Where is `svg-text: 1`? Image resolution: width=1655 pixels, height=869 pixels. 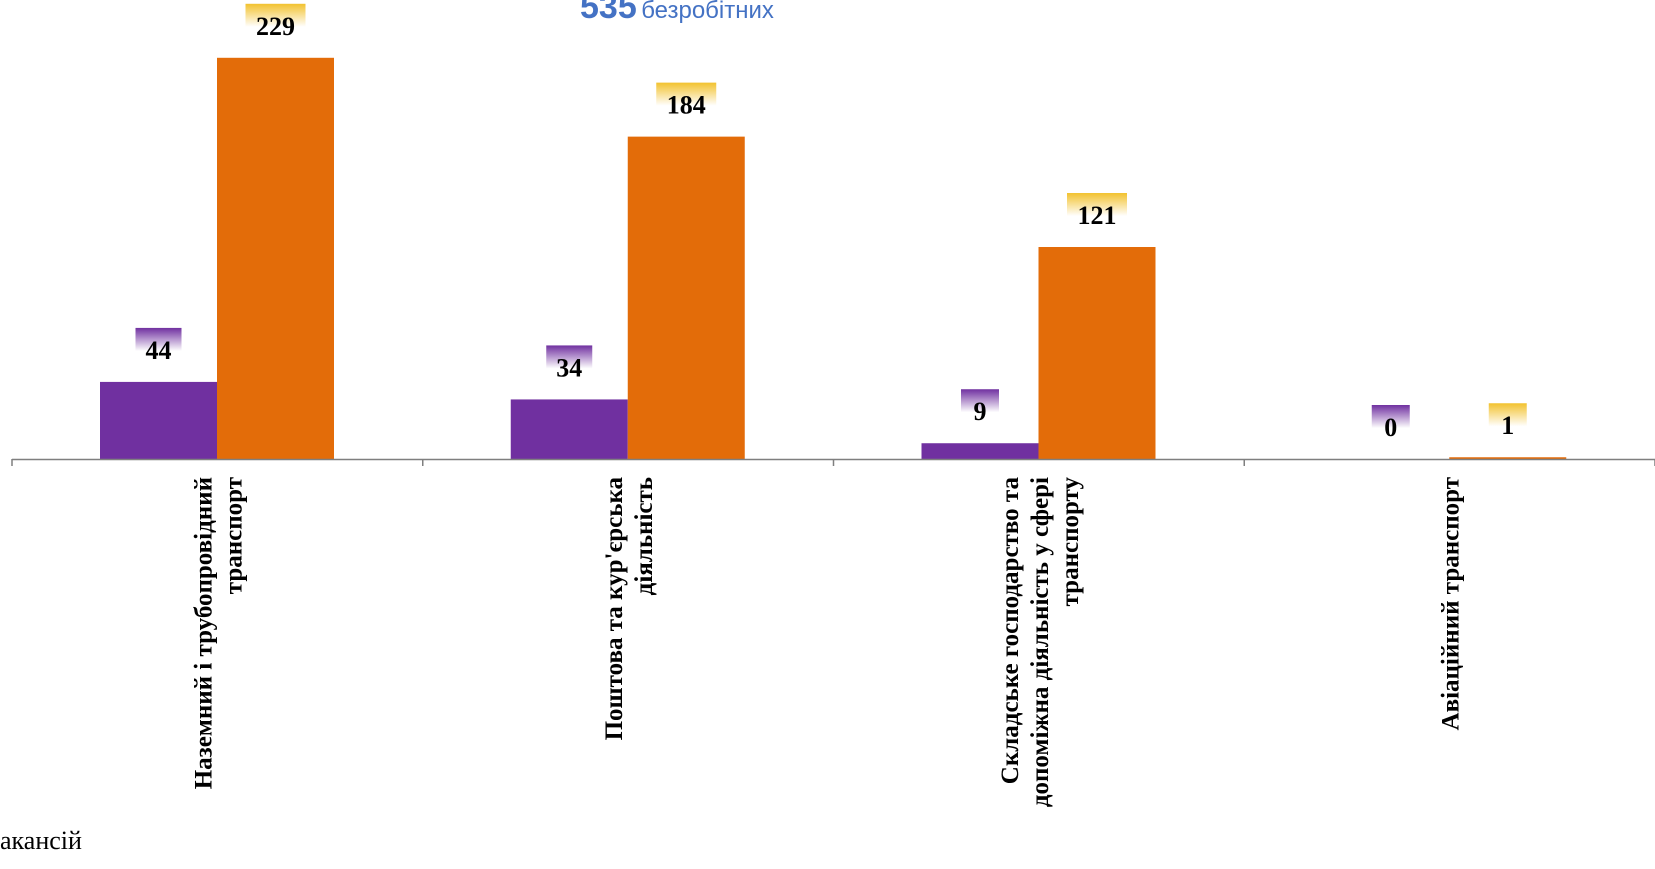
svg-text: 1 is located at coordinates (1507, 425).